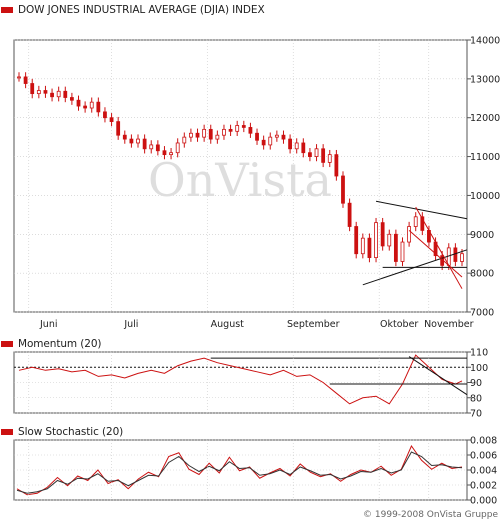 This screenshot has width=501, height=521. Describe the element at coordinates (485, 157) in the screenshot. I see `price-tick-label: 11000` at that location.